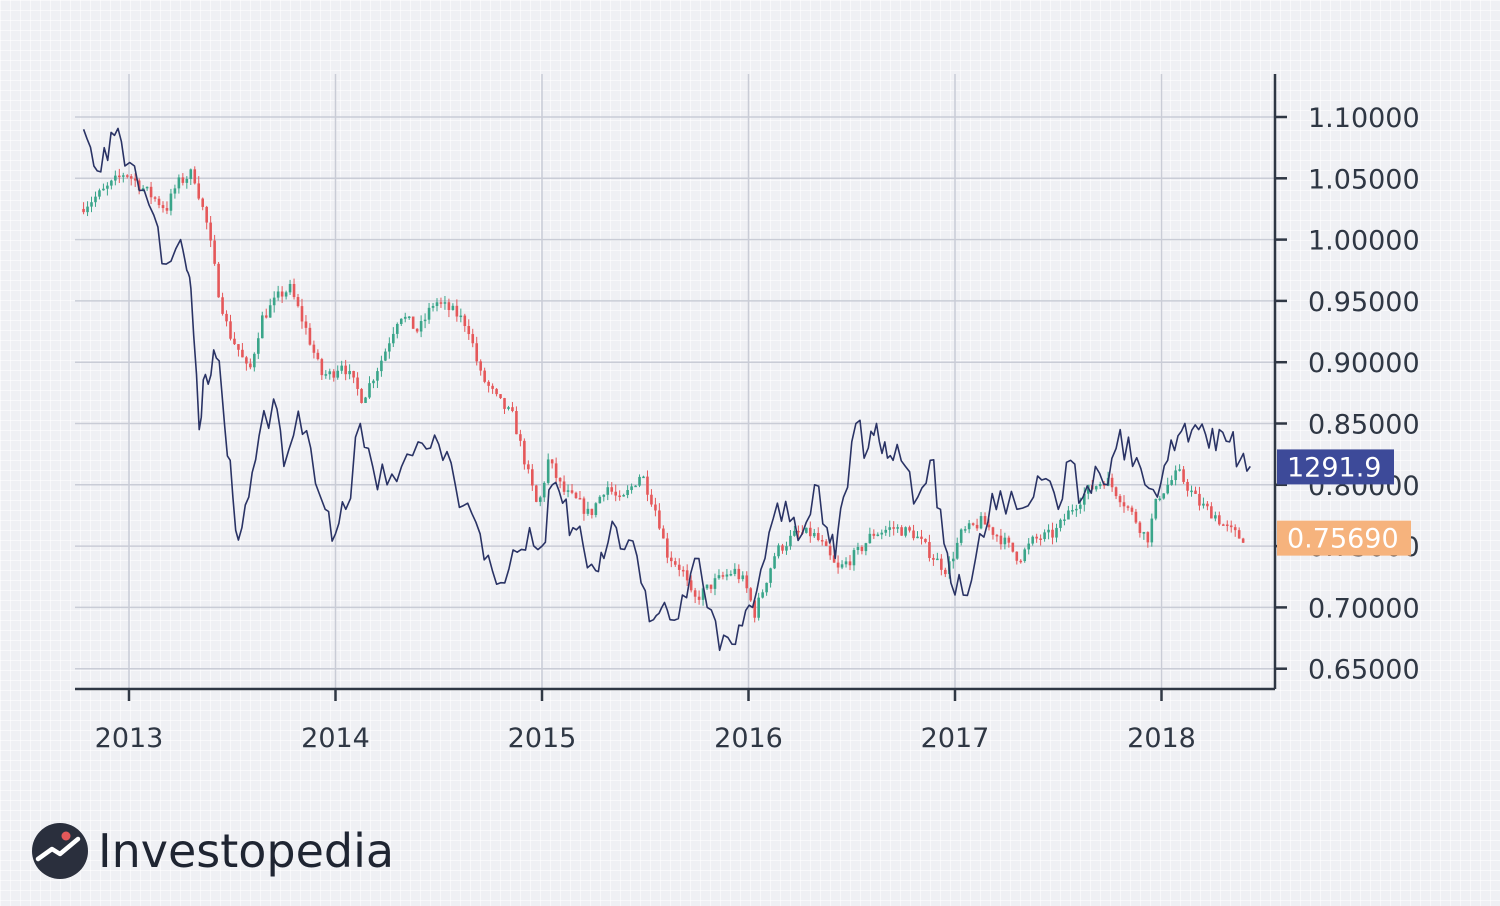 This screenshot has height=906, width=1500. I want to click on x-tick-label: 2013, so click(129, 738).